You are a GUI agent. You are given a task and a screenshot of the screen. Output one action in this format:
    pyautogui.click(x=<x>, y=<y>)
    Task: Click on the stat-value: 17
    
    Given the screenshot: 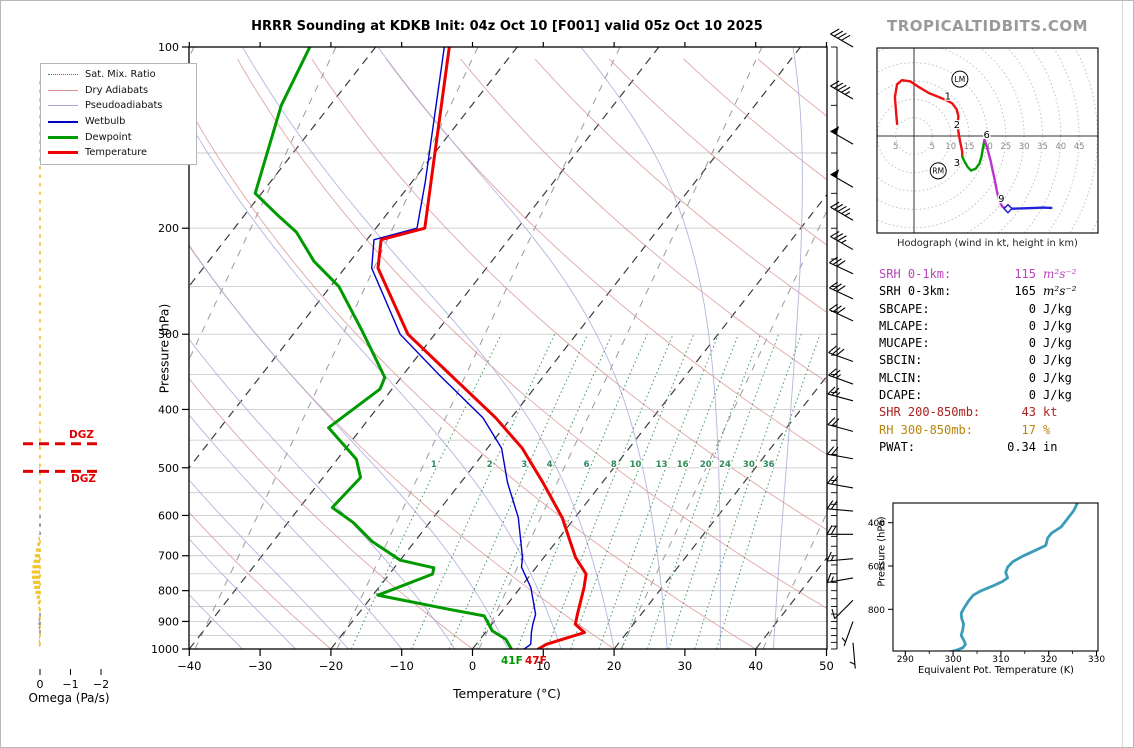 What is the action you would take?
    pyautogui.click(x=1028, y=429)
    